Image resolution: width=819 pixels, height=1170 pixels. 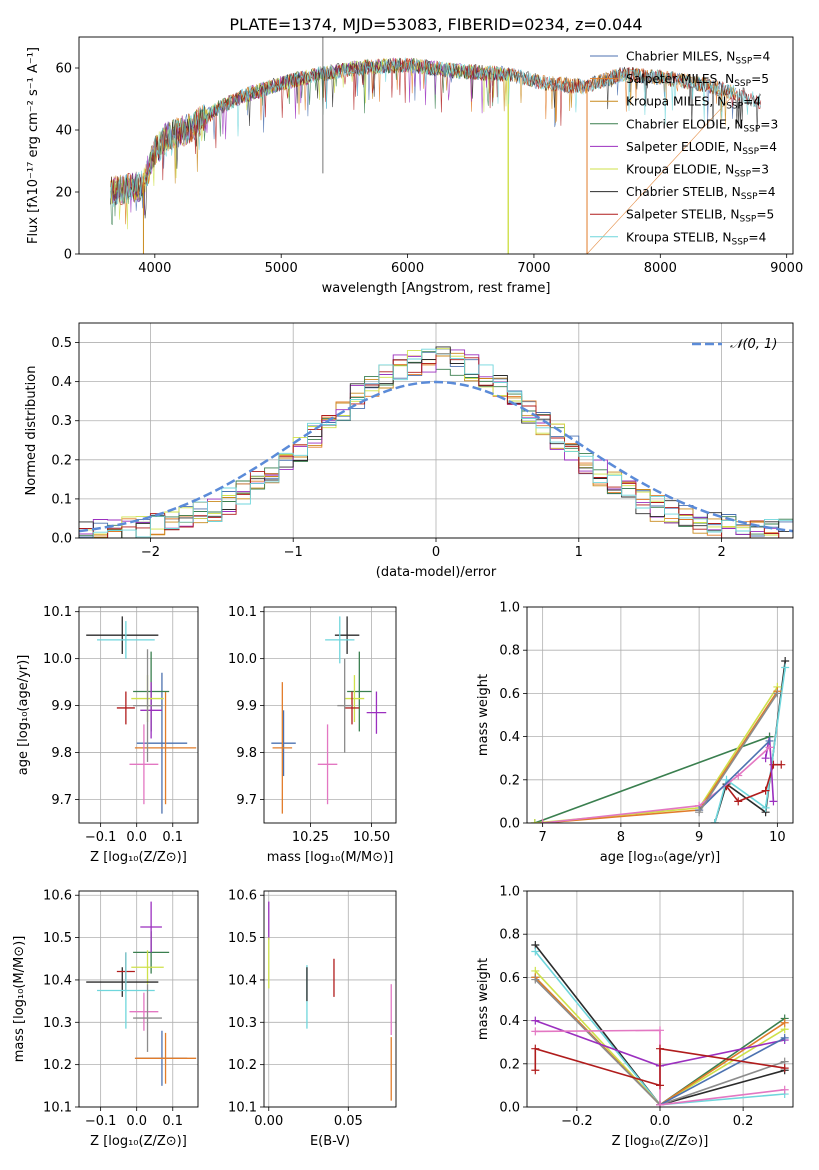 What do you see at coordinates (242, 938) in the screenshot?
I see `y-tick-label: 10.5` at bounding box center [242, 938].